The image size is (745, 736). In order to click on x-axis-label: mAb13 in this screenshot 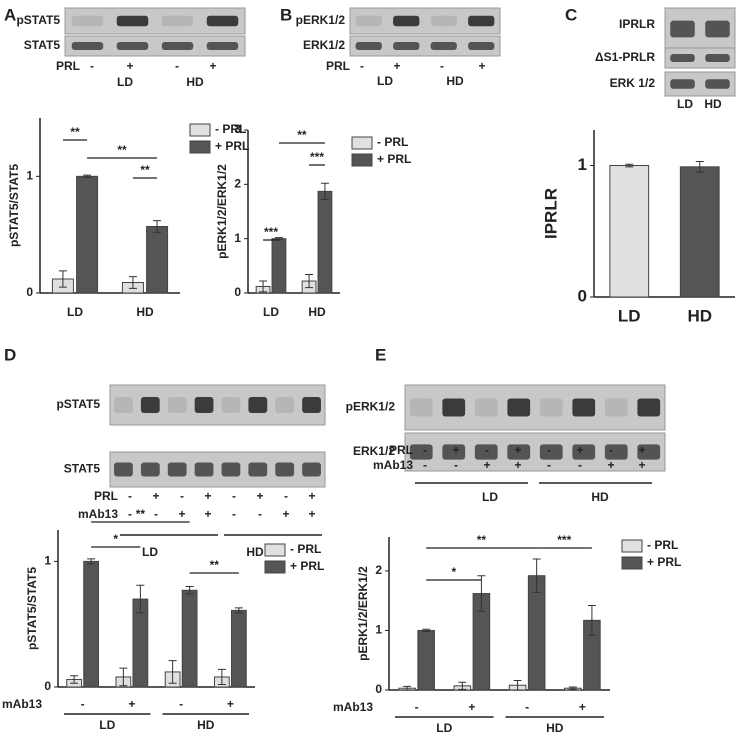, I will do `click(22, 704)`.